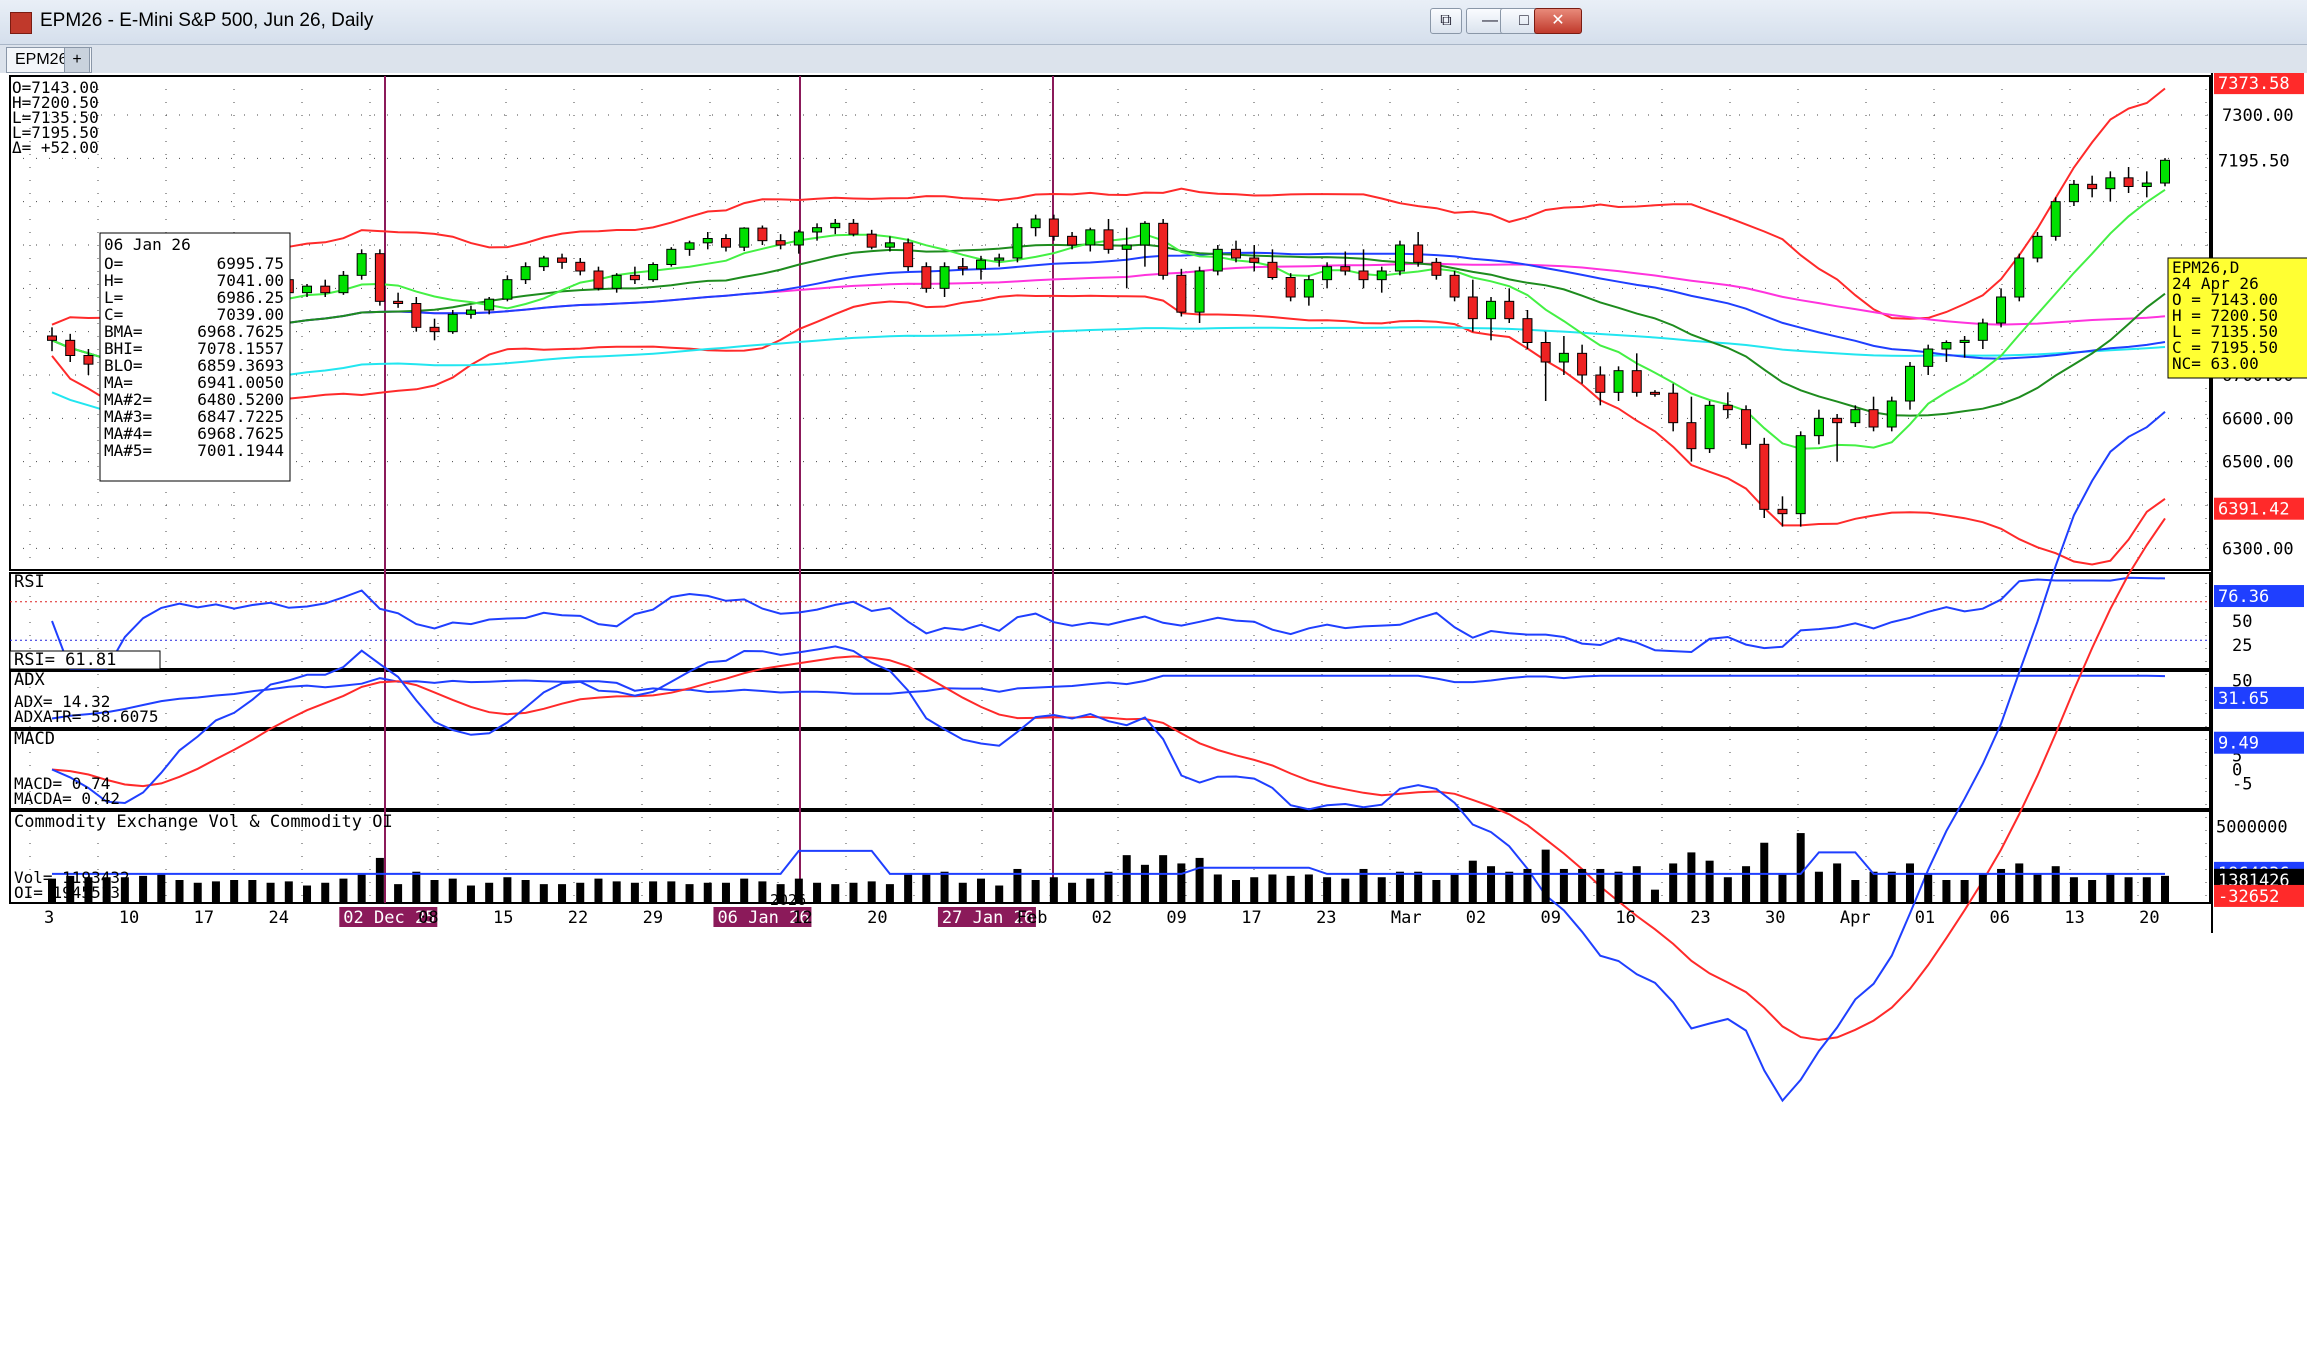 The height and width of the screenshot is (1369, 2307). I want to click on tooltip-key: MA#4=, so click(128, 433).